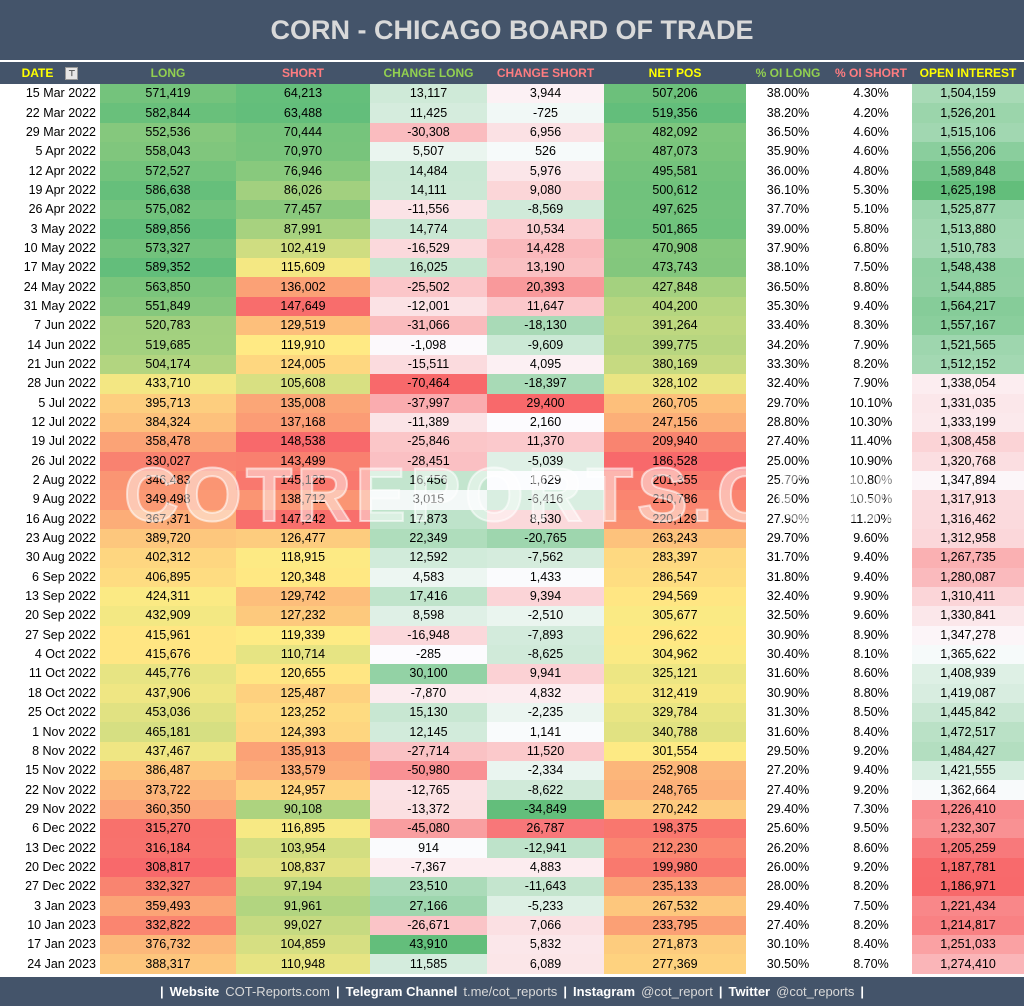  Describe the element at coordinates (428, 500) in the screenshot. I see `cell-change-long: 3,015` at that location.